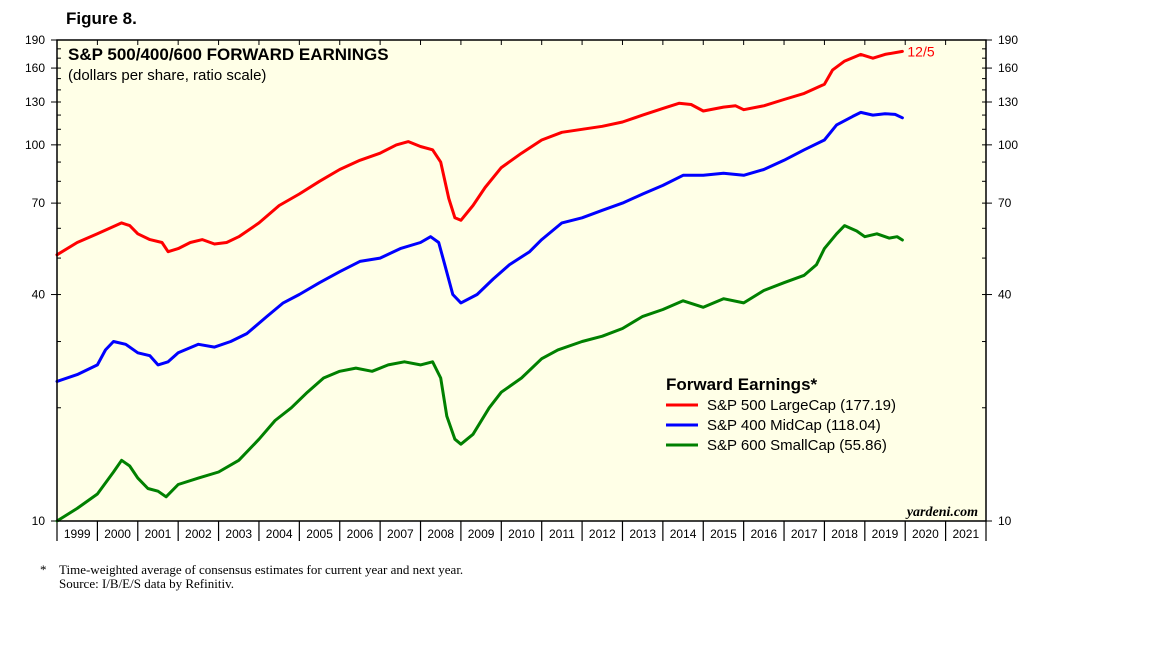 This screenshot has width=1152, height=648. Describe the element at coordinates (794, 425) in the screenshot. I see `legend-entry-1: S&P 400 MidCap (118.04)` at that location.